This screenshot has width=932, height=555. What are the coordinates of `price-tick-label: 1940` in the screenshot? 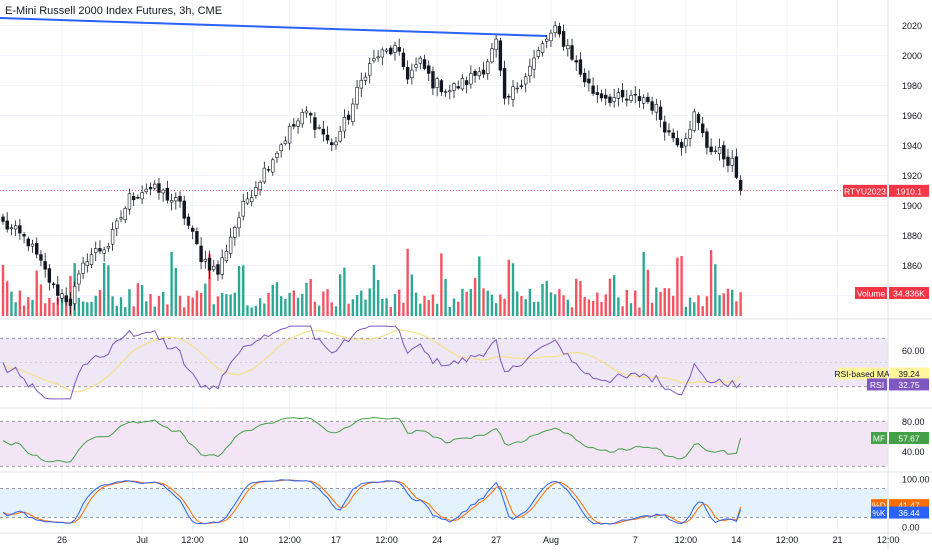 It's located at (912, 146).